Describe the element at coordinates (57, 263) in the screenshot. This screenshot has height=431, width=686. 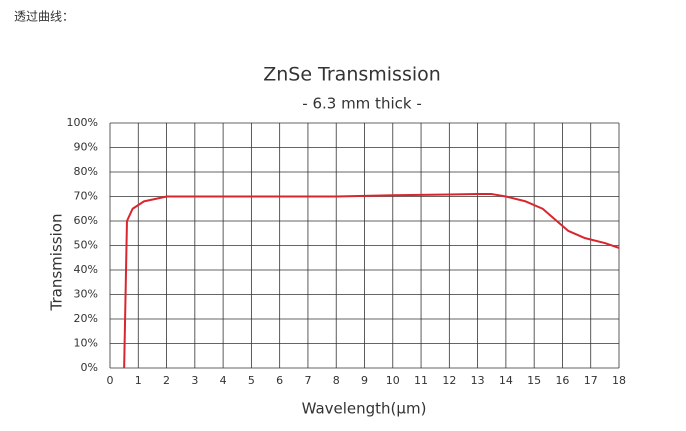
I see `y-axis-label: Transmission` at that location.